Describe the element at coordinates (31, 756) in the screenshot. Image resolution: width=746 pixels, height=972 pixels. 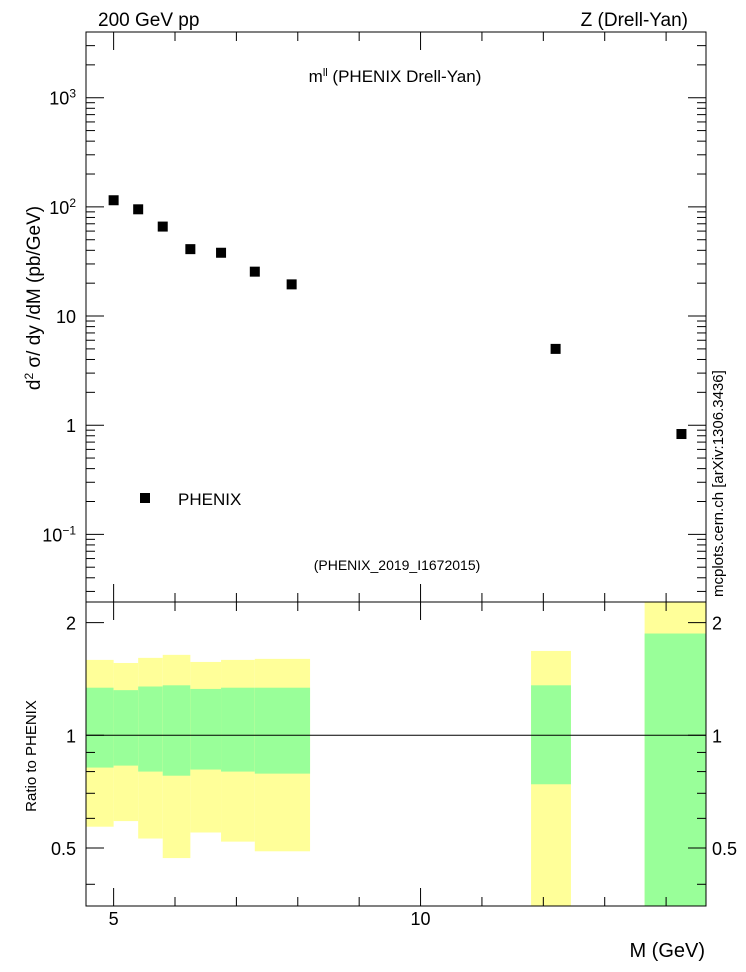
I see `ratio-y-axis-label: Ratio to PHENIX` at that location.